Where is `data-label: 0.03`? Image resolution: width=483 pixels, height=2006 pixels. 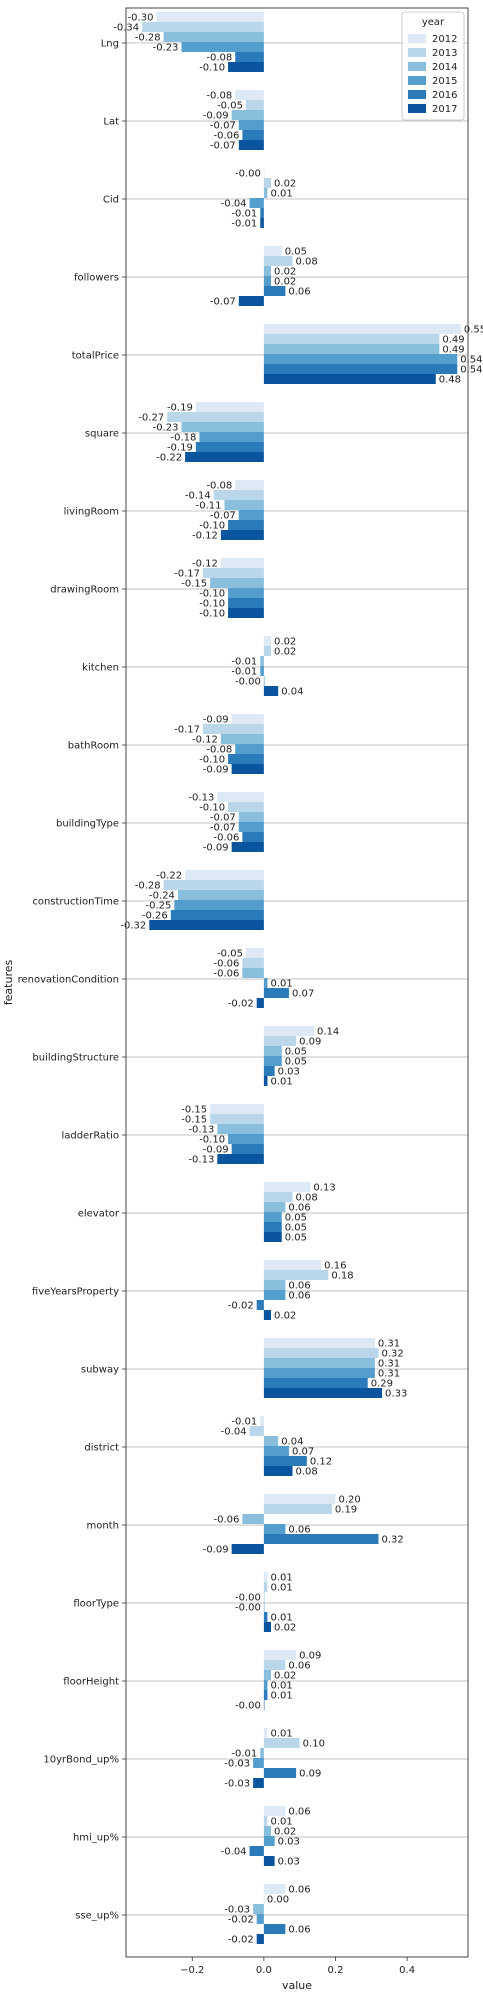 data-label: 0.03 is located at coordinates (289, 1842).